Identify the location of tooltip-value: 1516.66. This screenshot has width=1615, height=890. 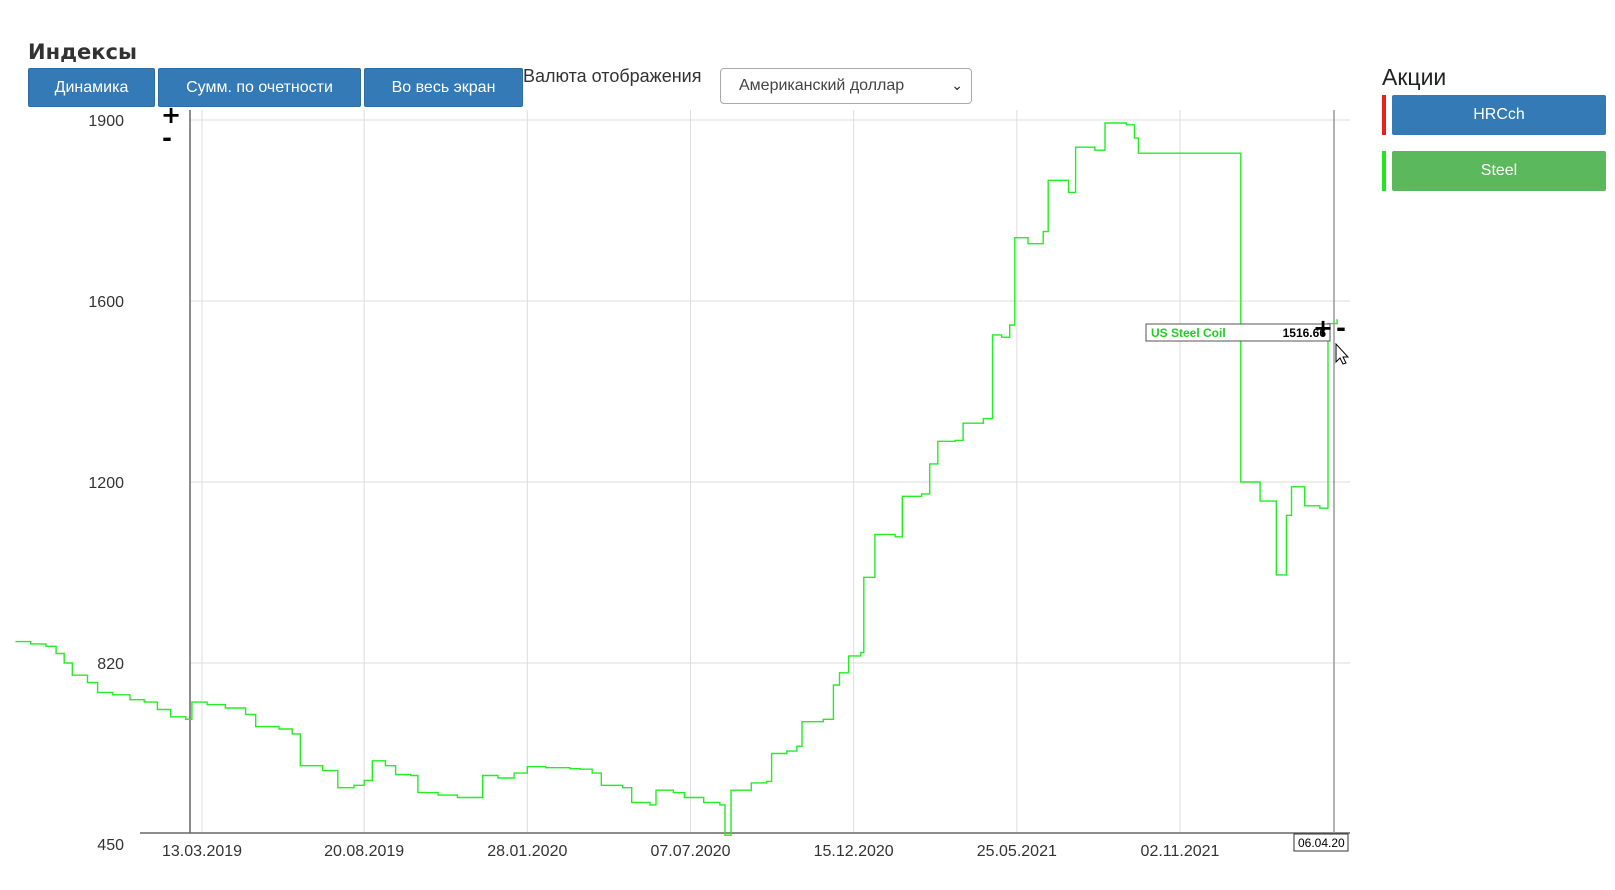
(1305, 333).